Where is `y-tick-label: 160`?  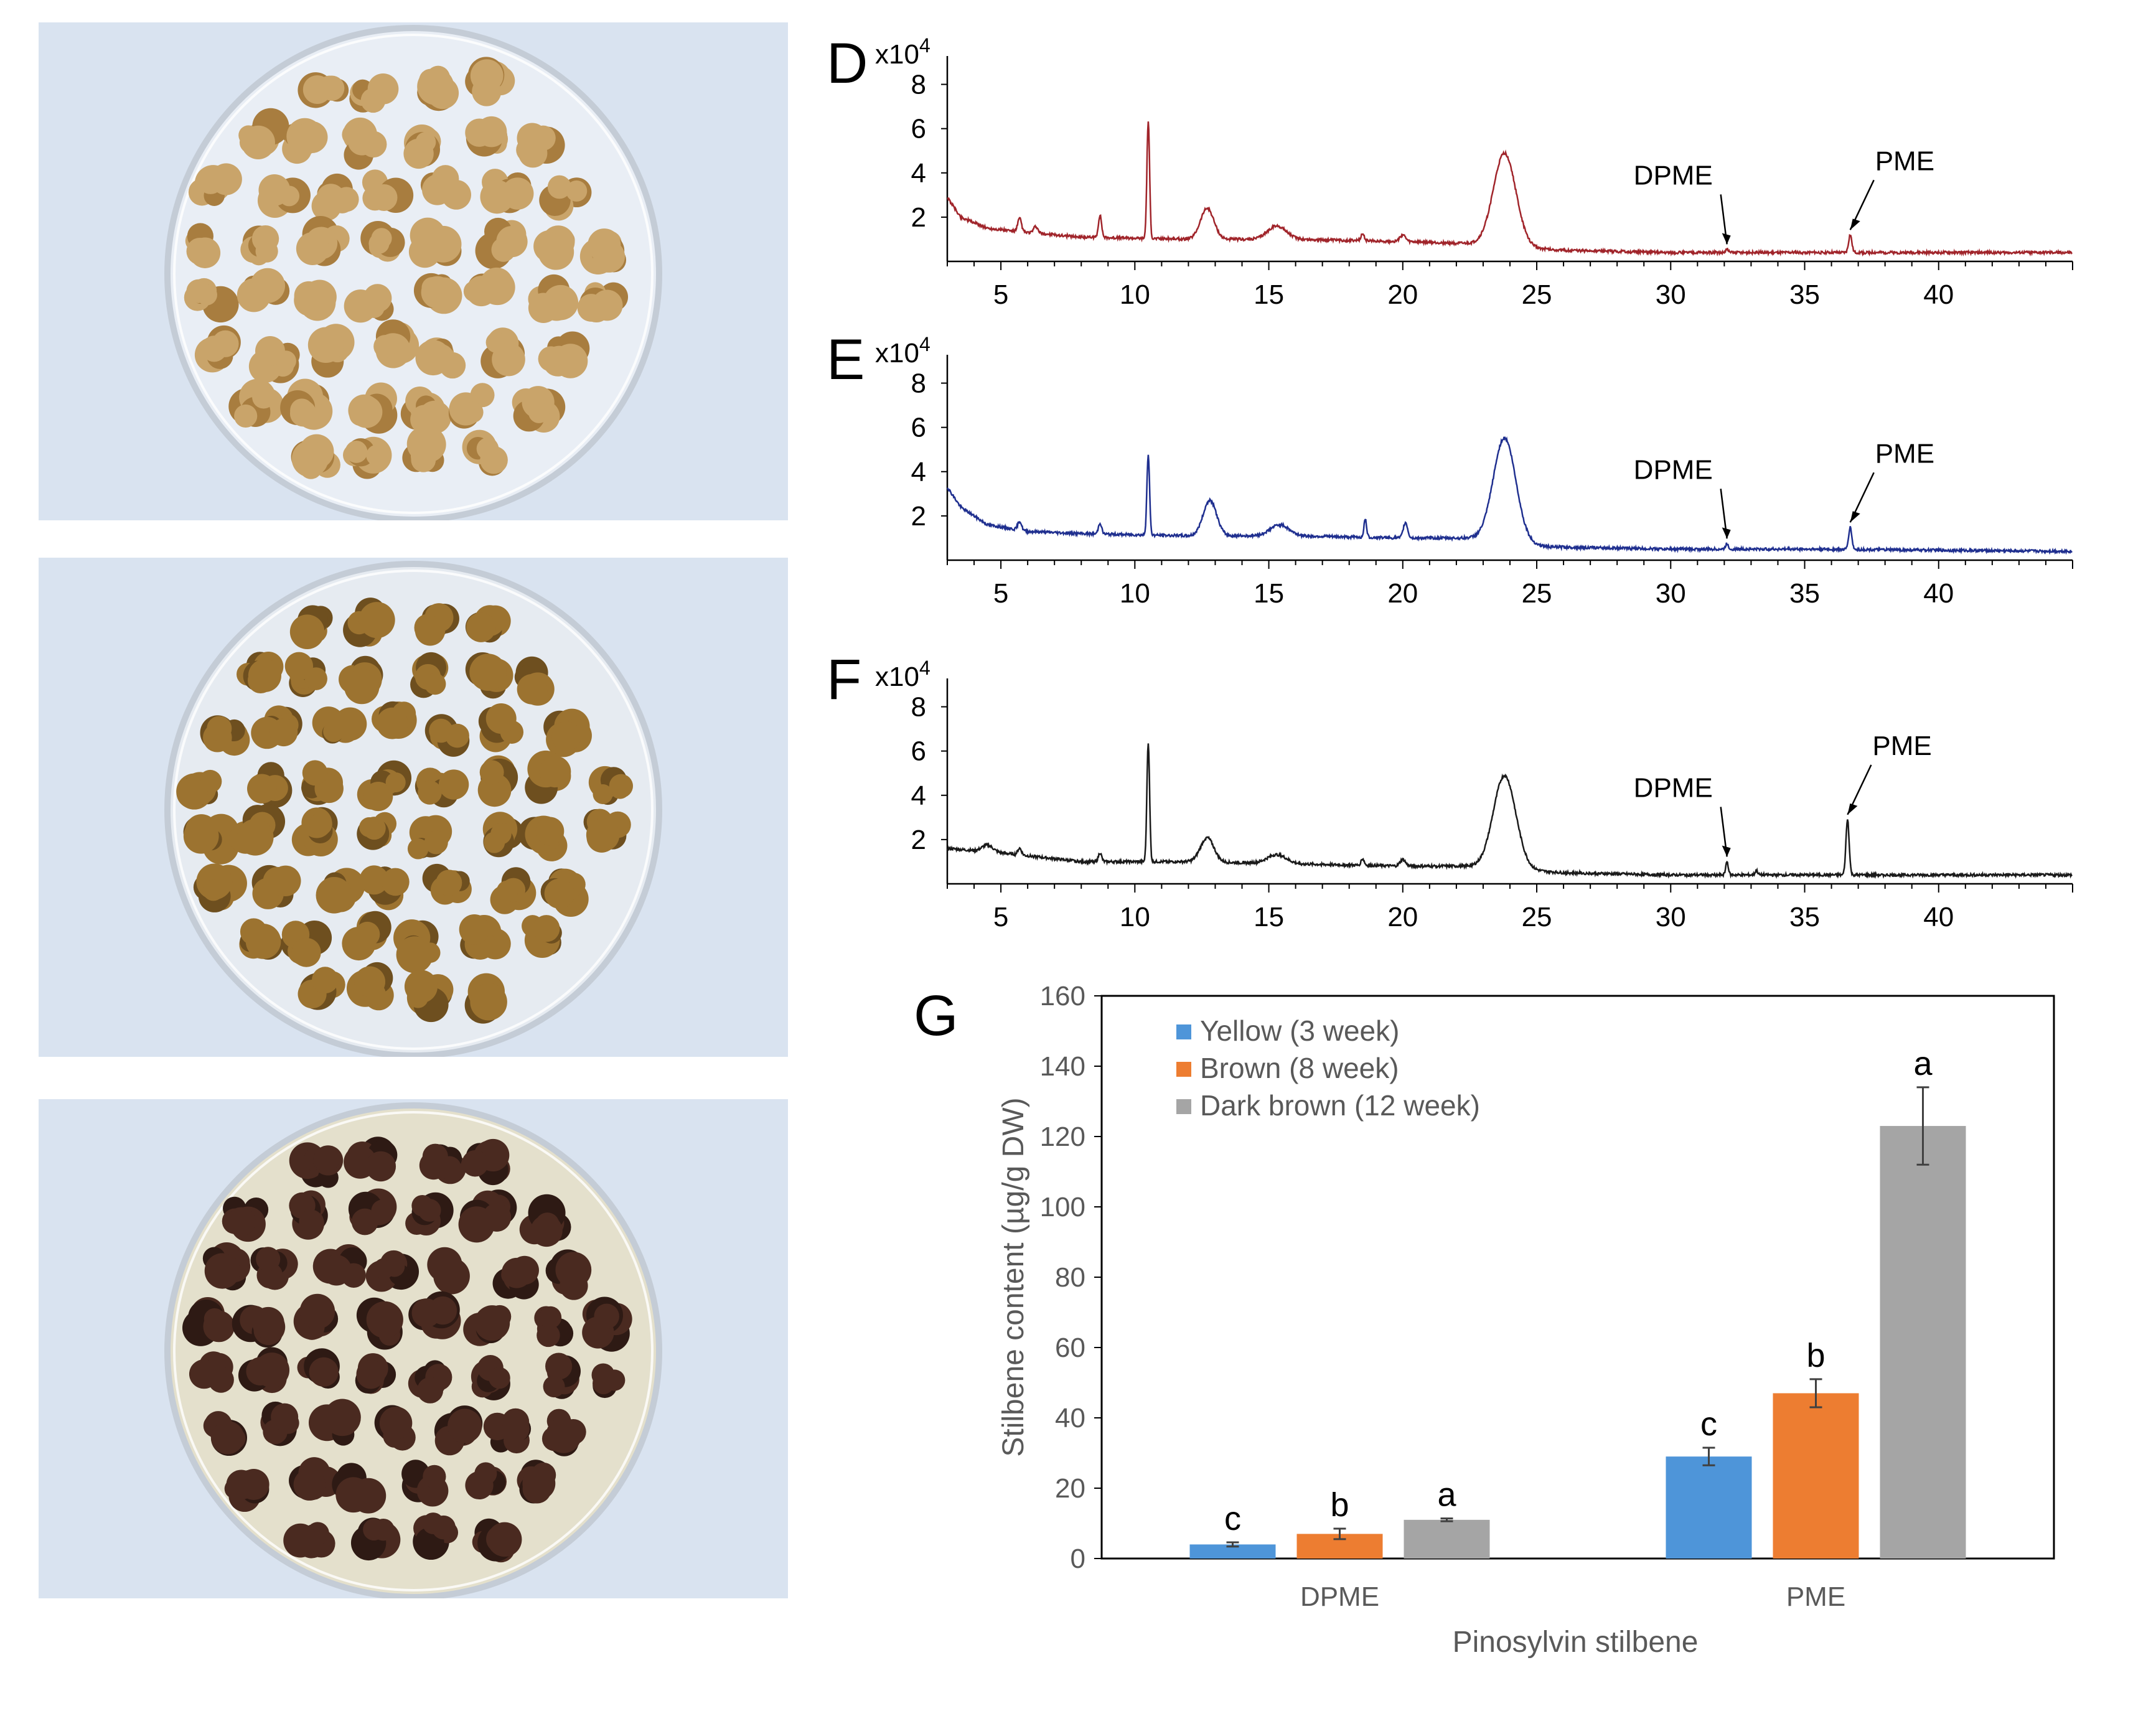 y-tick-label: 160 is located at coordinates (1063, 996).